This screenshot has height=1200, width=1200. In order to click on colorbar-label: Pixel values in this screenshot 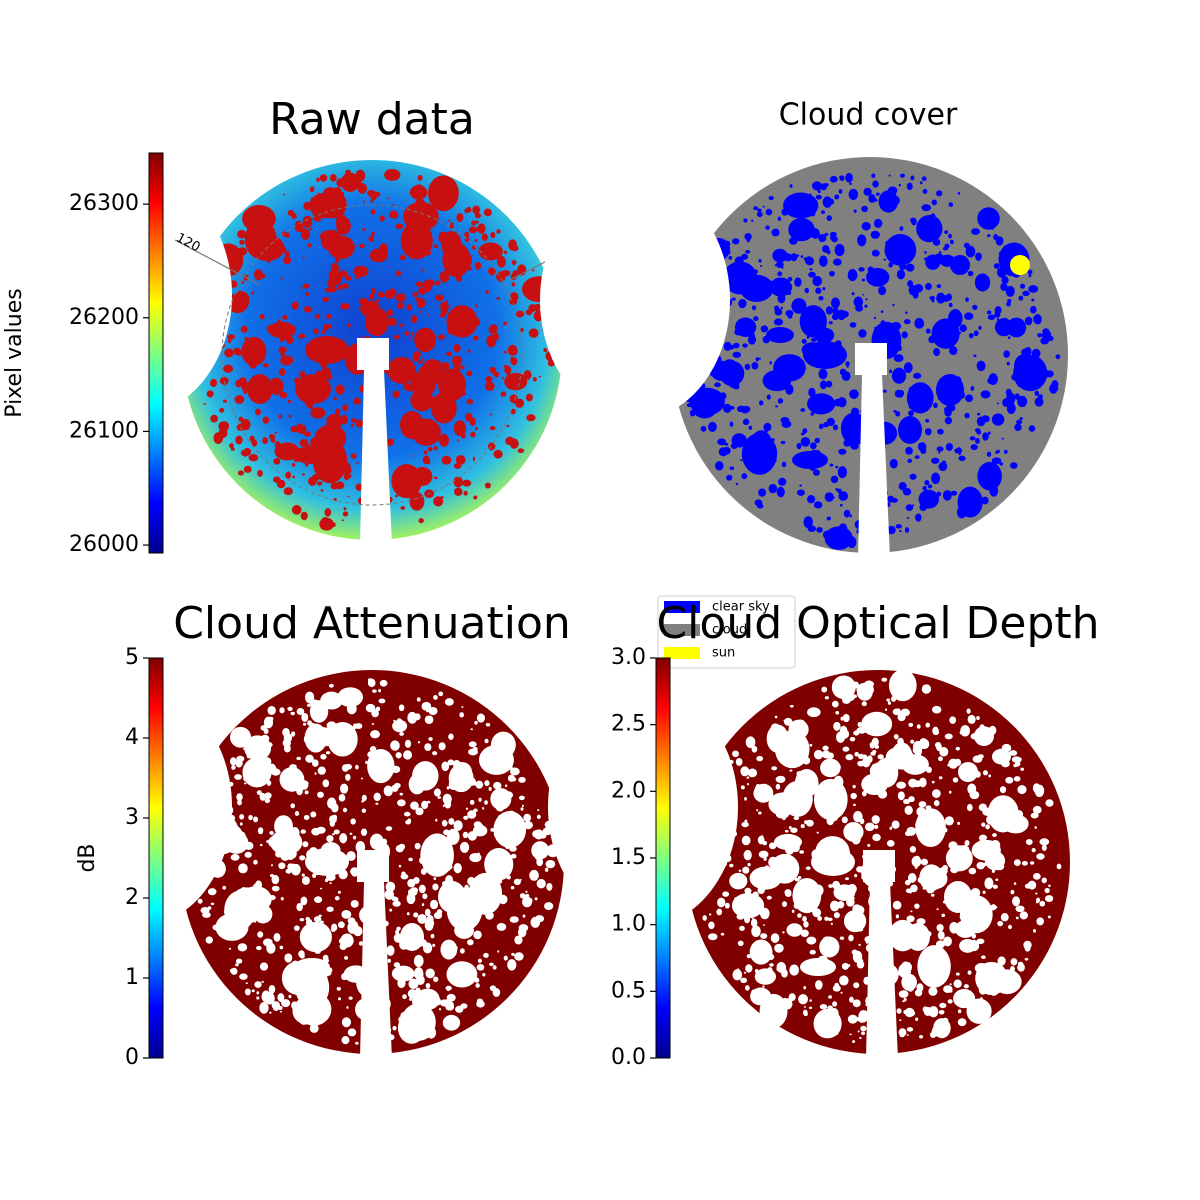, I will do `click(14, 352)`.